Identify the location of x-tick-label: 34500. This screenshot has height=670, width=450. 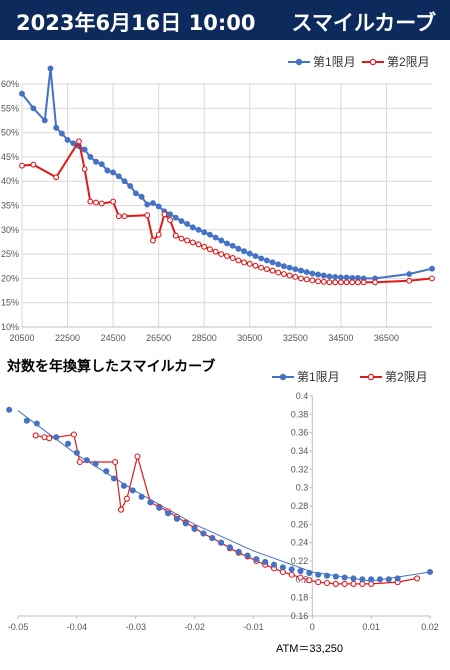
(340, 338).